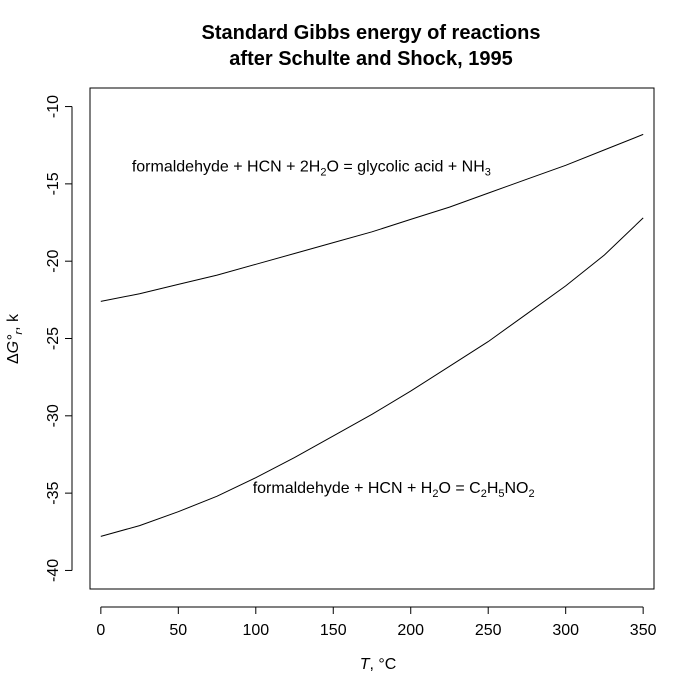  What do you see at coordinates (565, 630) in the screenshot?
I see `x-tick-label: 300` at bounding box center [565, 630].